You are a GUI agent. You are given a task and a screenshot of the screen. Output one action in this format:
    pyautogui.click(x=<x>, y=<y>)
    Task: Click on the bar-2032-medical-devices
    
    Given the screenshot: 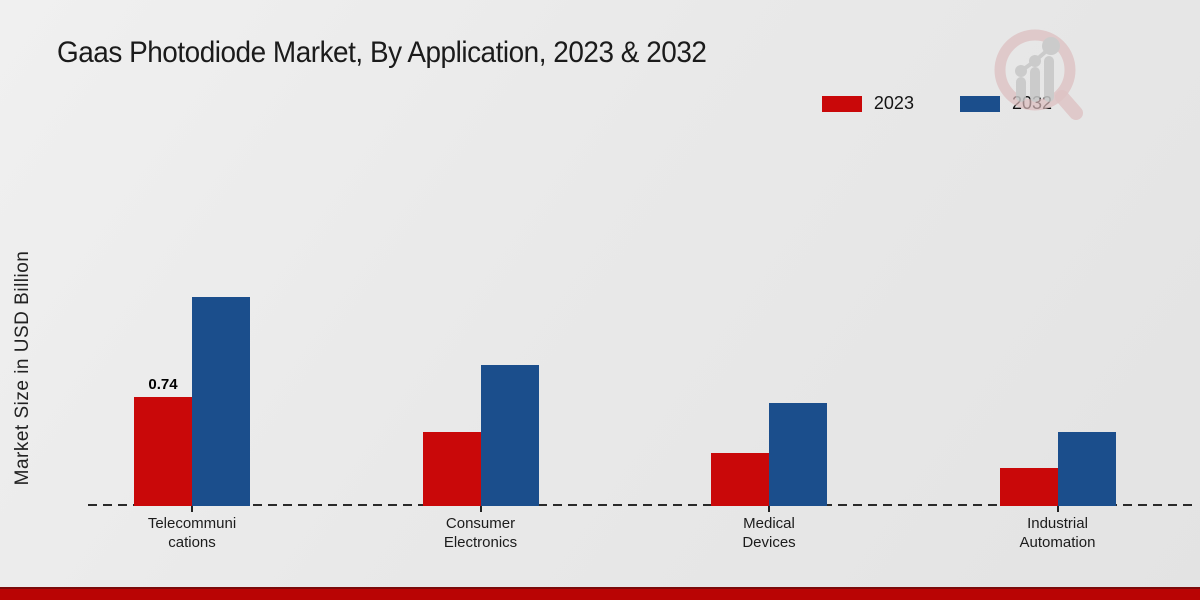 What is the action you would take?
    pyautogui.click(x=798, y=454)
    